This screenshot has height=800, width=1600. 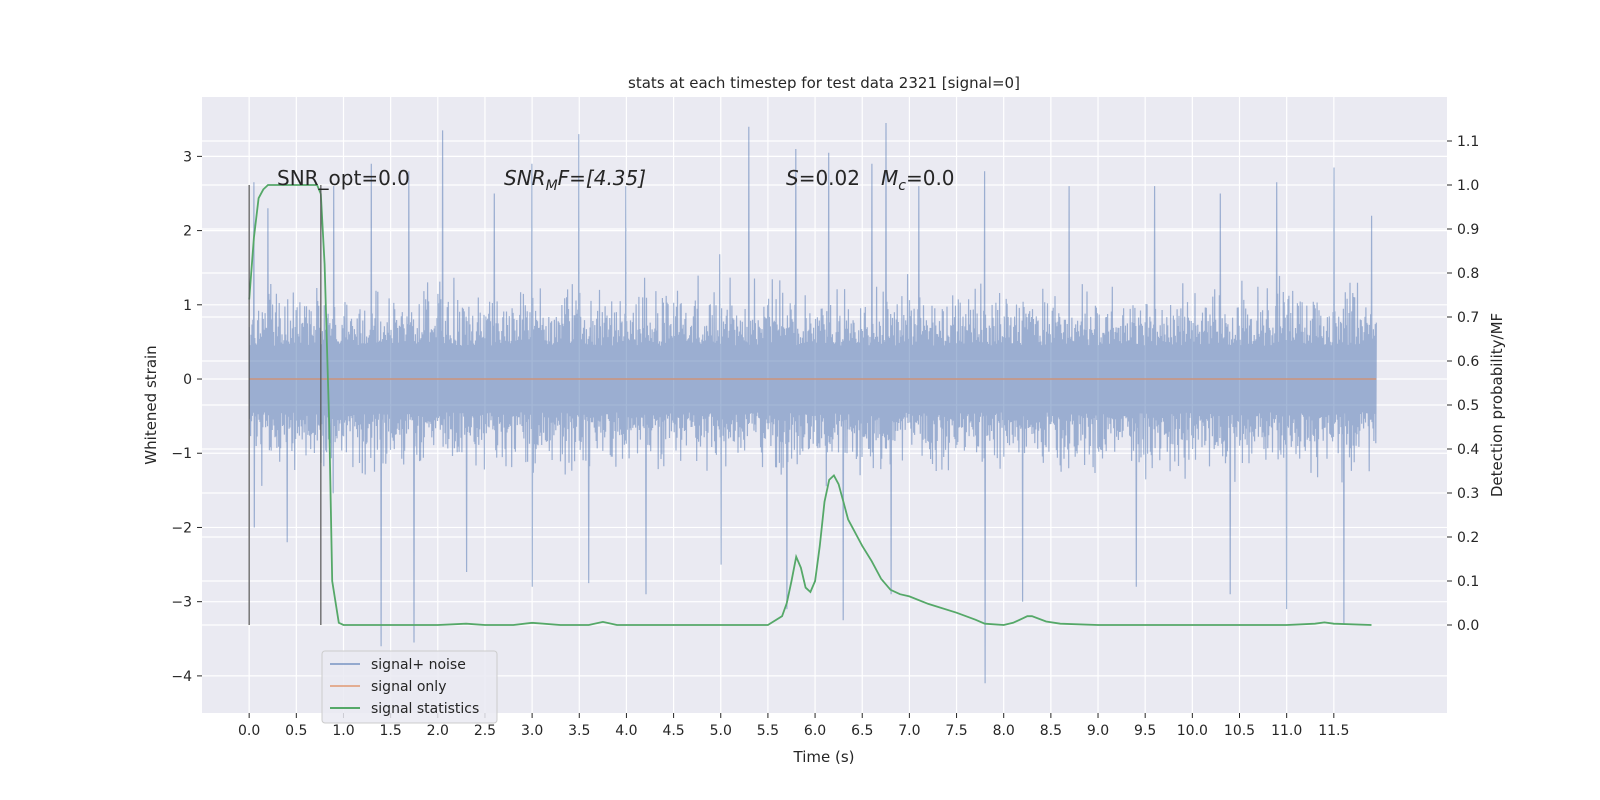 What do you see at coordinates (1468, 582) in the screenshot?
I see `y-right-tick-label: 0.1` at bounding box center [1468, 582].